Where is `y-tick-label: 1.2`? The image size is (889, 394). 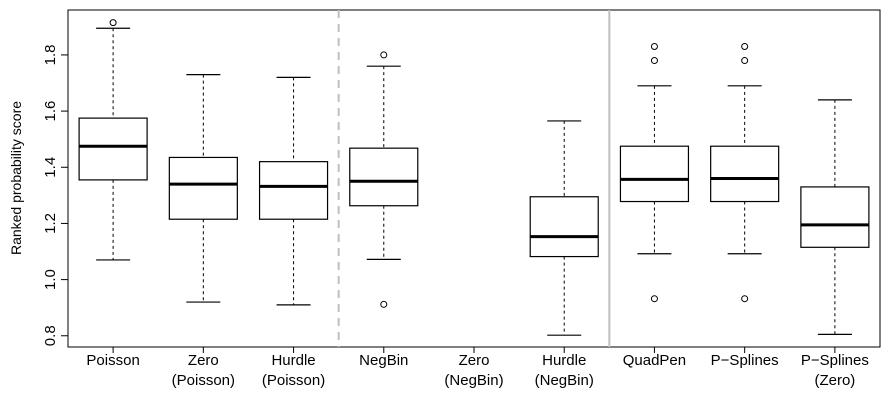 y-tick-label: 1.2 is located at coordinates (50, 223).